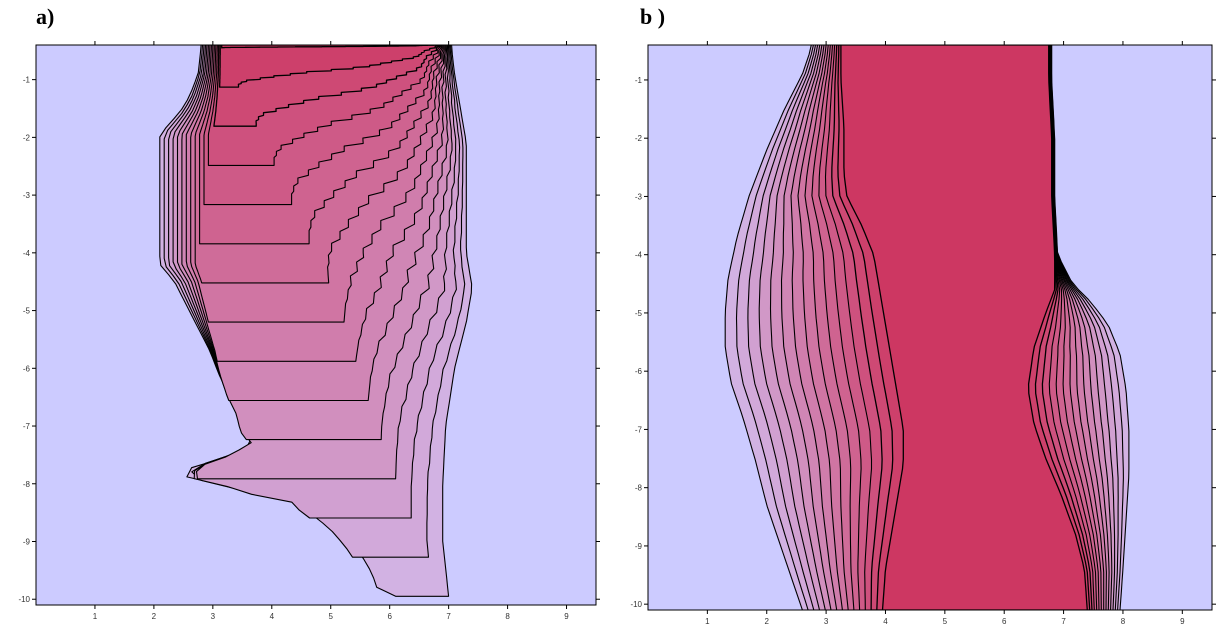 This screenshot has height=635, width=1217. What do you see at coordinates (45, 16) in the screenshot?
I see `panel-a-label: a)` at bounding box center [45, 16].